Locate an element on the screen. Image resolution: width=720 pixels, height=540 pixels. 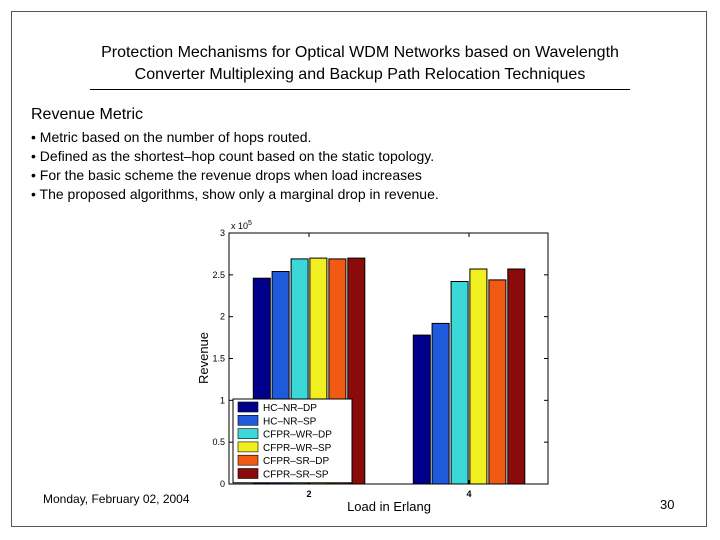
bar-CFPR–SR–SP-4 is located at coordinates (516, 376).